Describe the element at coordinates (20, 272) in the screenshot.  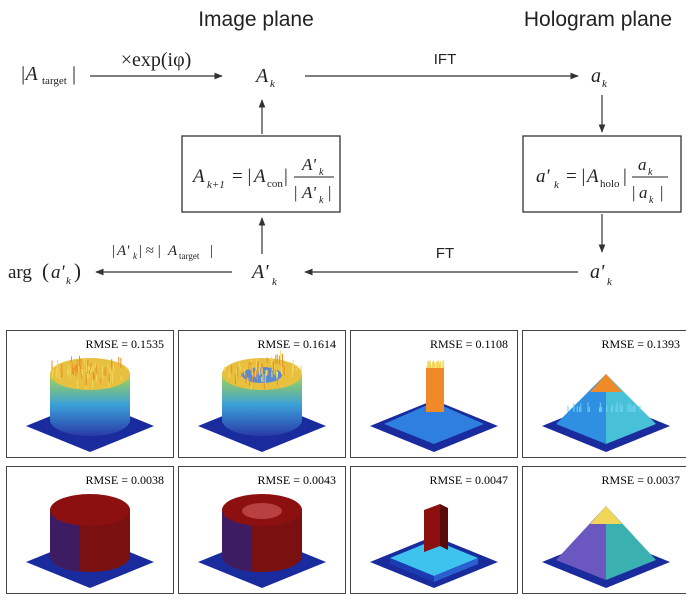
I see `svg-text: arg` at that location.